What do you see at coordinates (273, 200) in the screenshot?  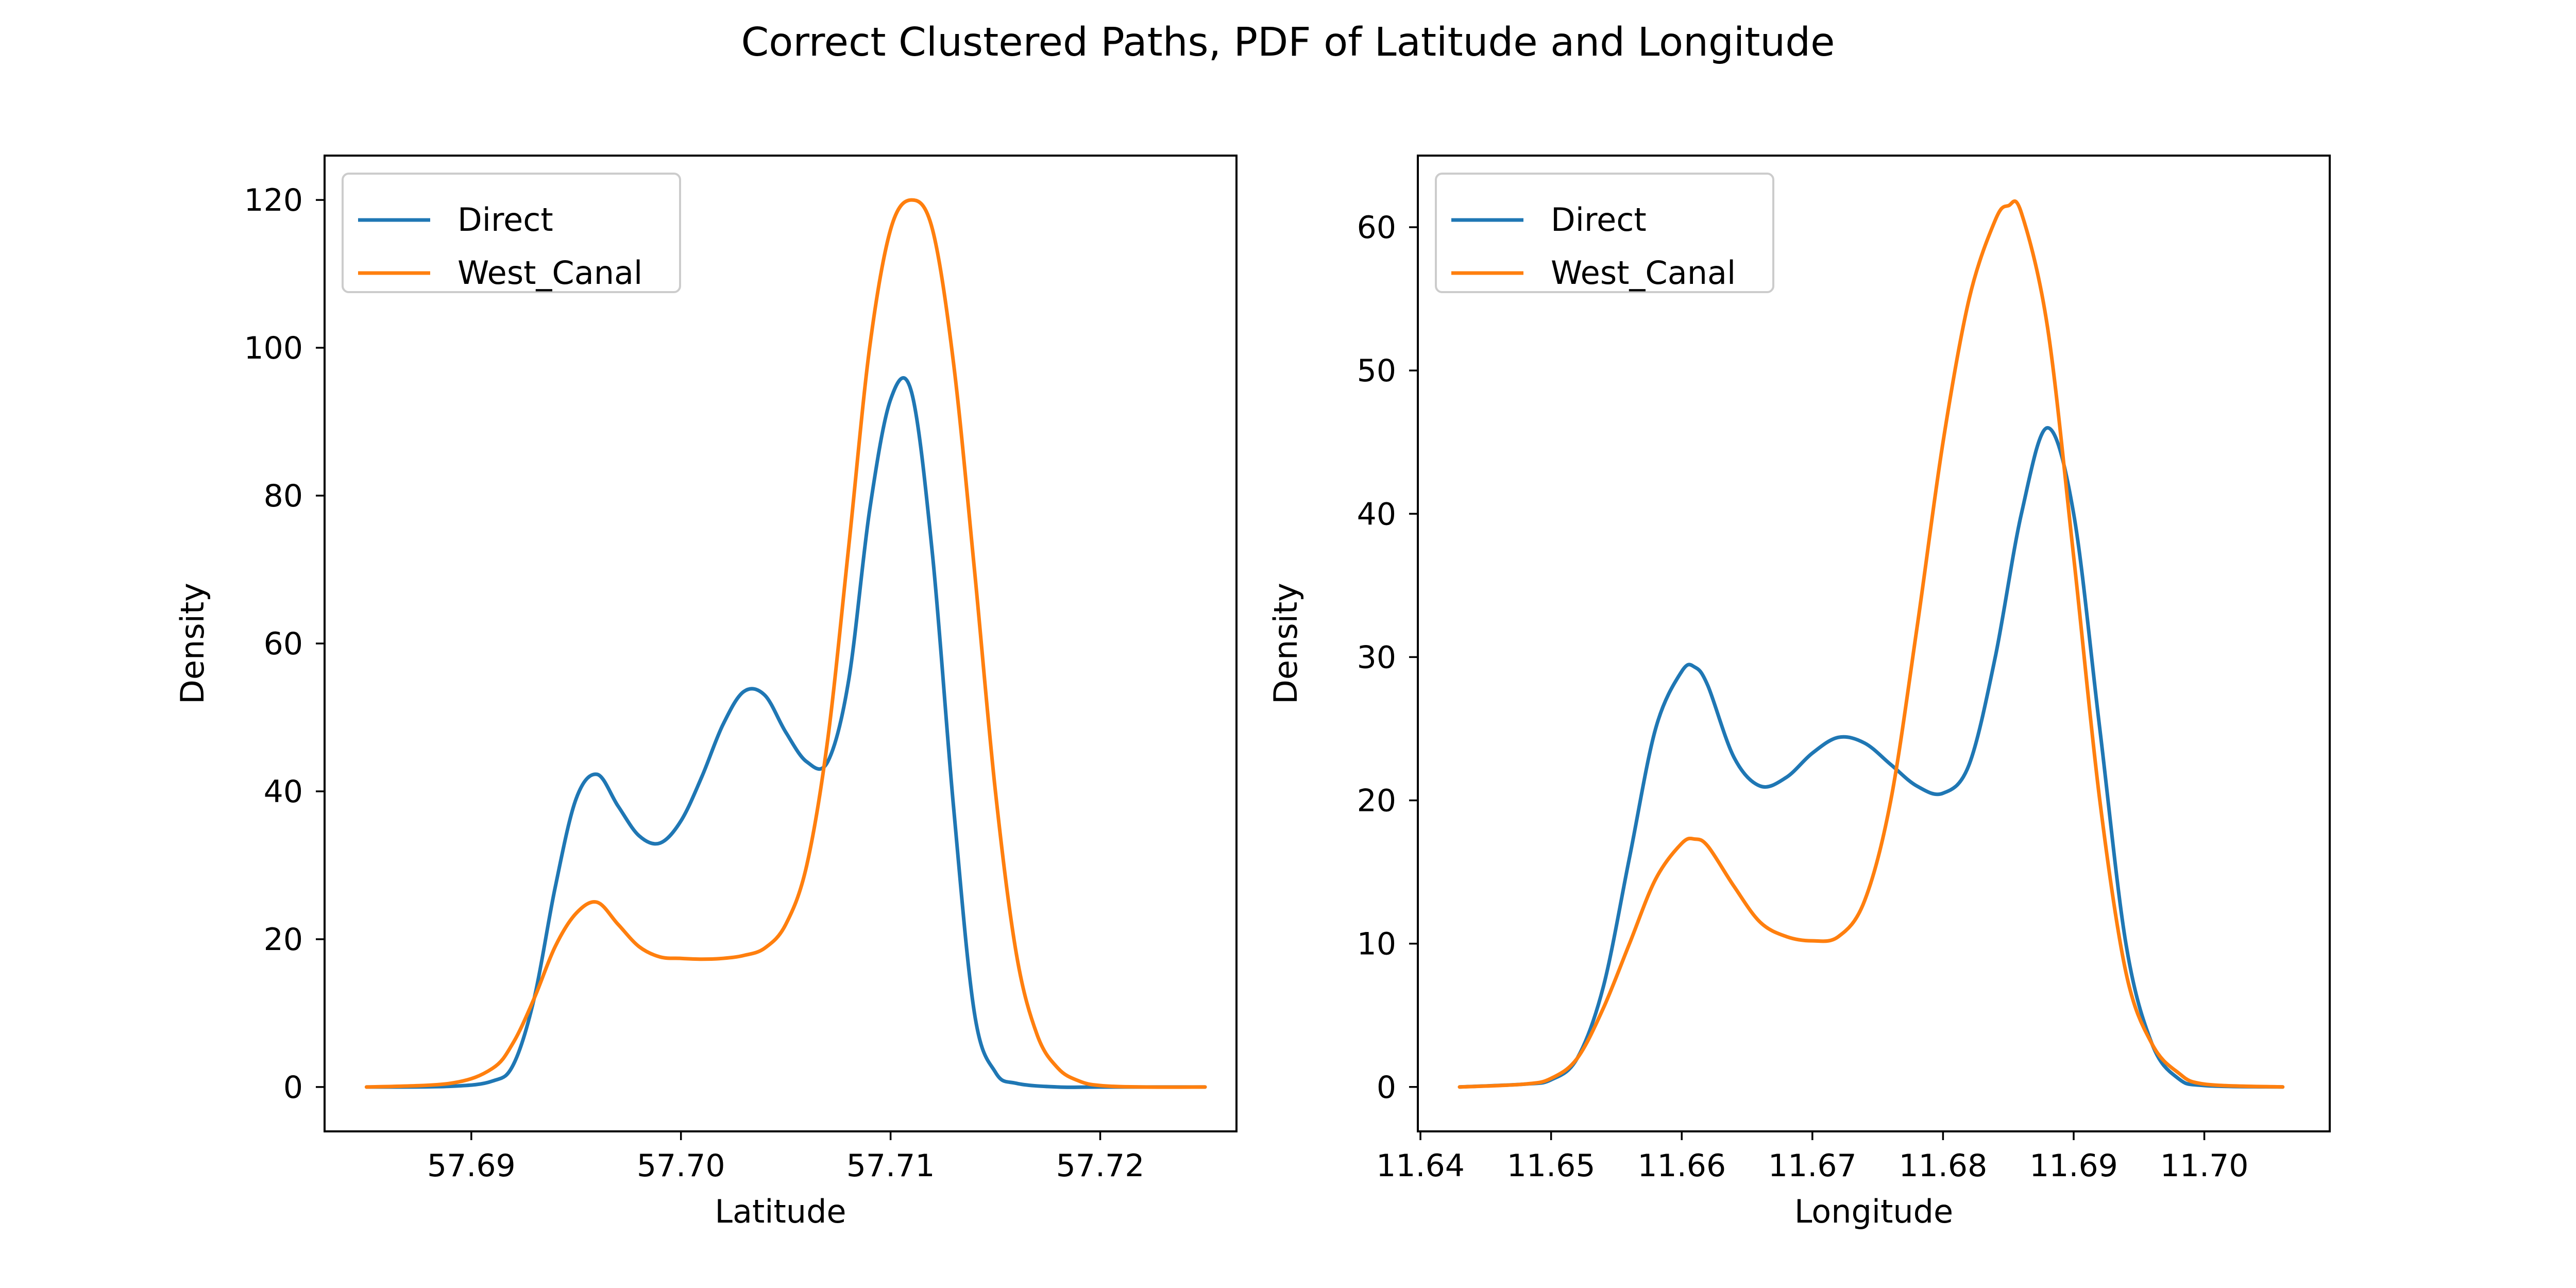 I see `y-tick-label: 120` at bounding box center [273, 200].